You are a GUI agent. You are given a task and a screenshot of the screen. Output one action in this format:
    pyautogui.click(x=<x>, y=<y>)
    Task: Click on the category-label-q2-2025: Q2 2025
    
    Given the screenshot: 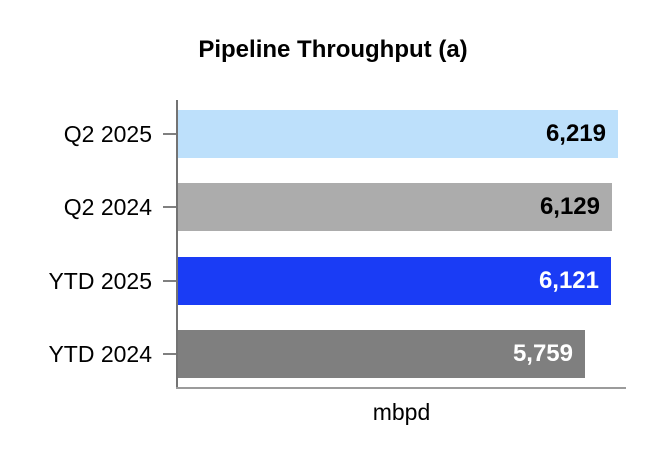 What is the action you would take?
    pyautogui.click(x=107, y=134)
    